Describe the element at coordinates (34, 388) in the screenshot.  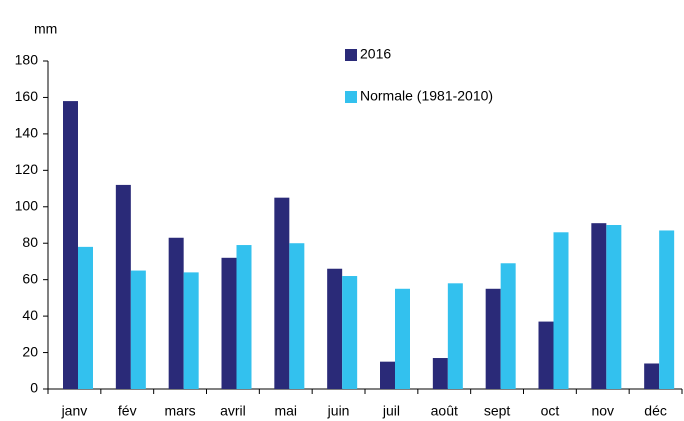
I see `y-tick-label: 0` at that location.